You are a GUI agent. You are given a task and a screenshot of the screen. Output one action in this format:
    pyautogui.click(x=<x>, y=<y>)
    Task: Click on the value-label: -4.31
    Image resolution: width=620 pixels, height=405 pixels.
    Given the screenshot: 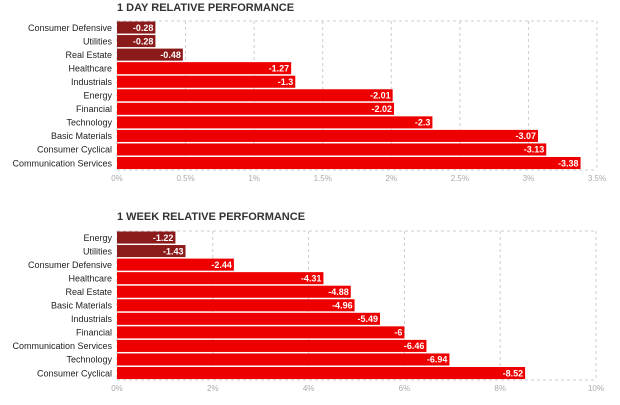 What is the action you would take?
    pyautogui.click(x=311, y=278)
    